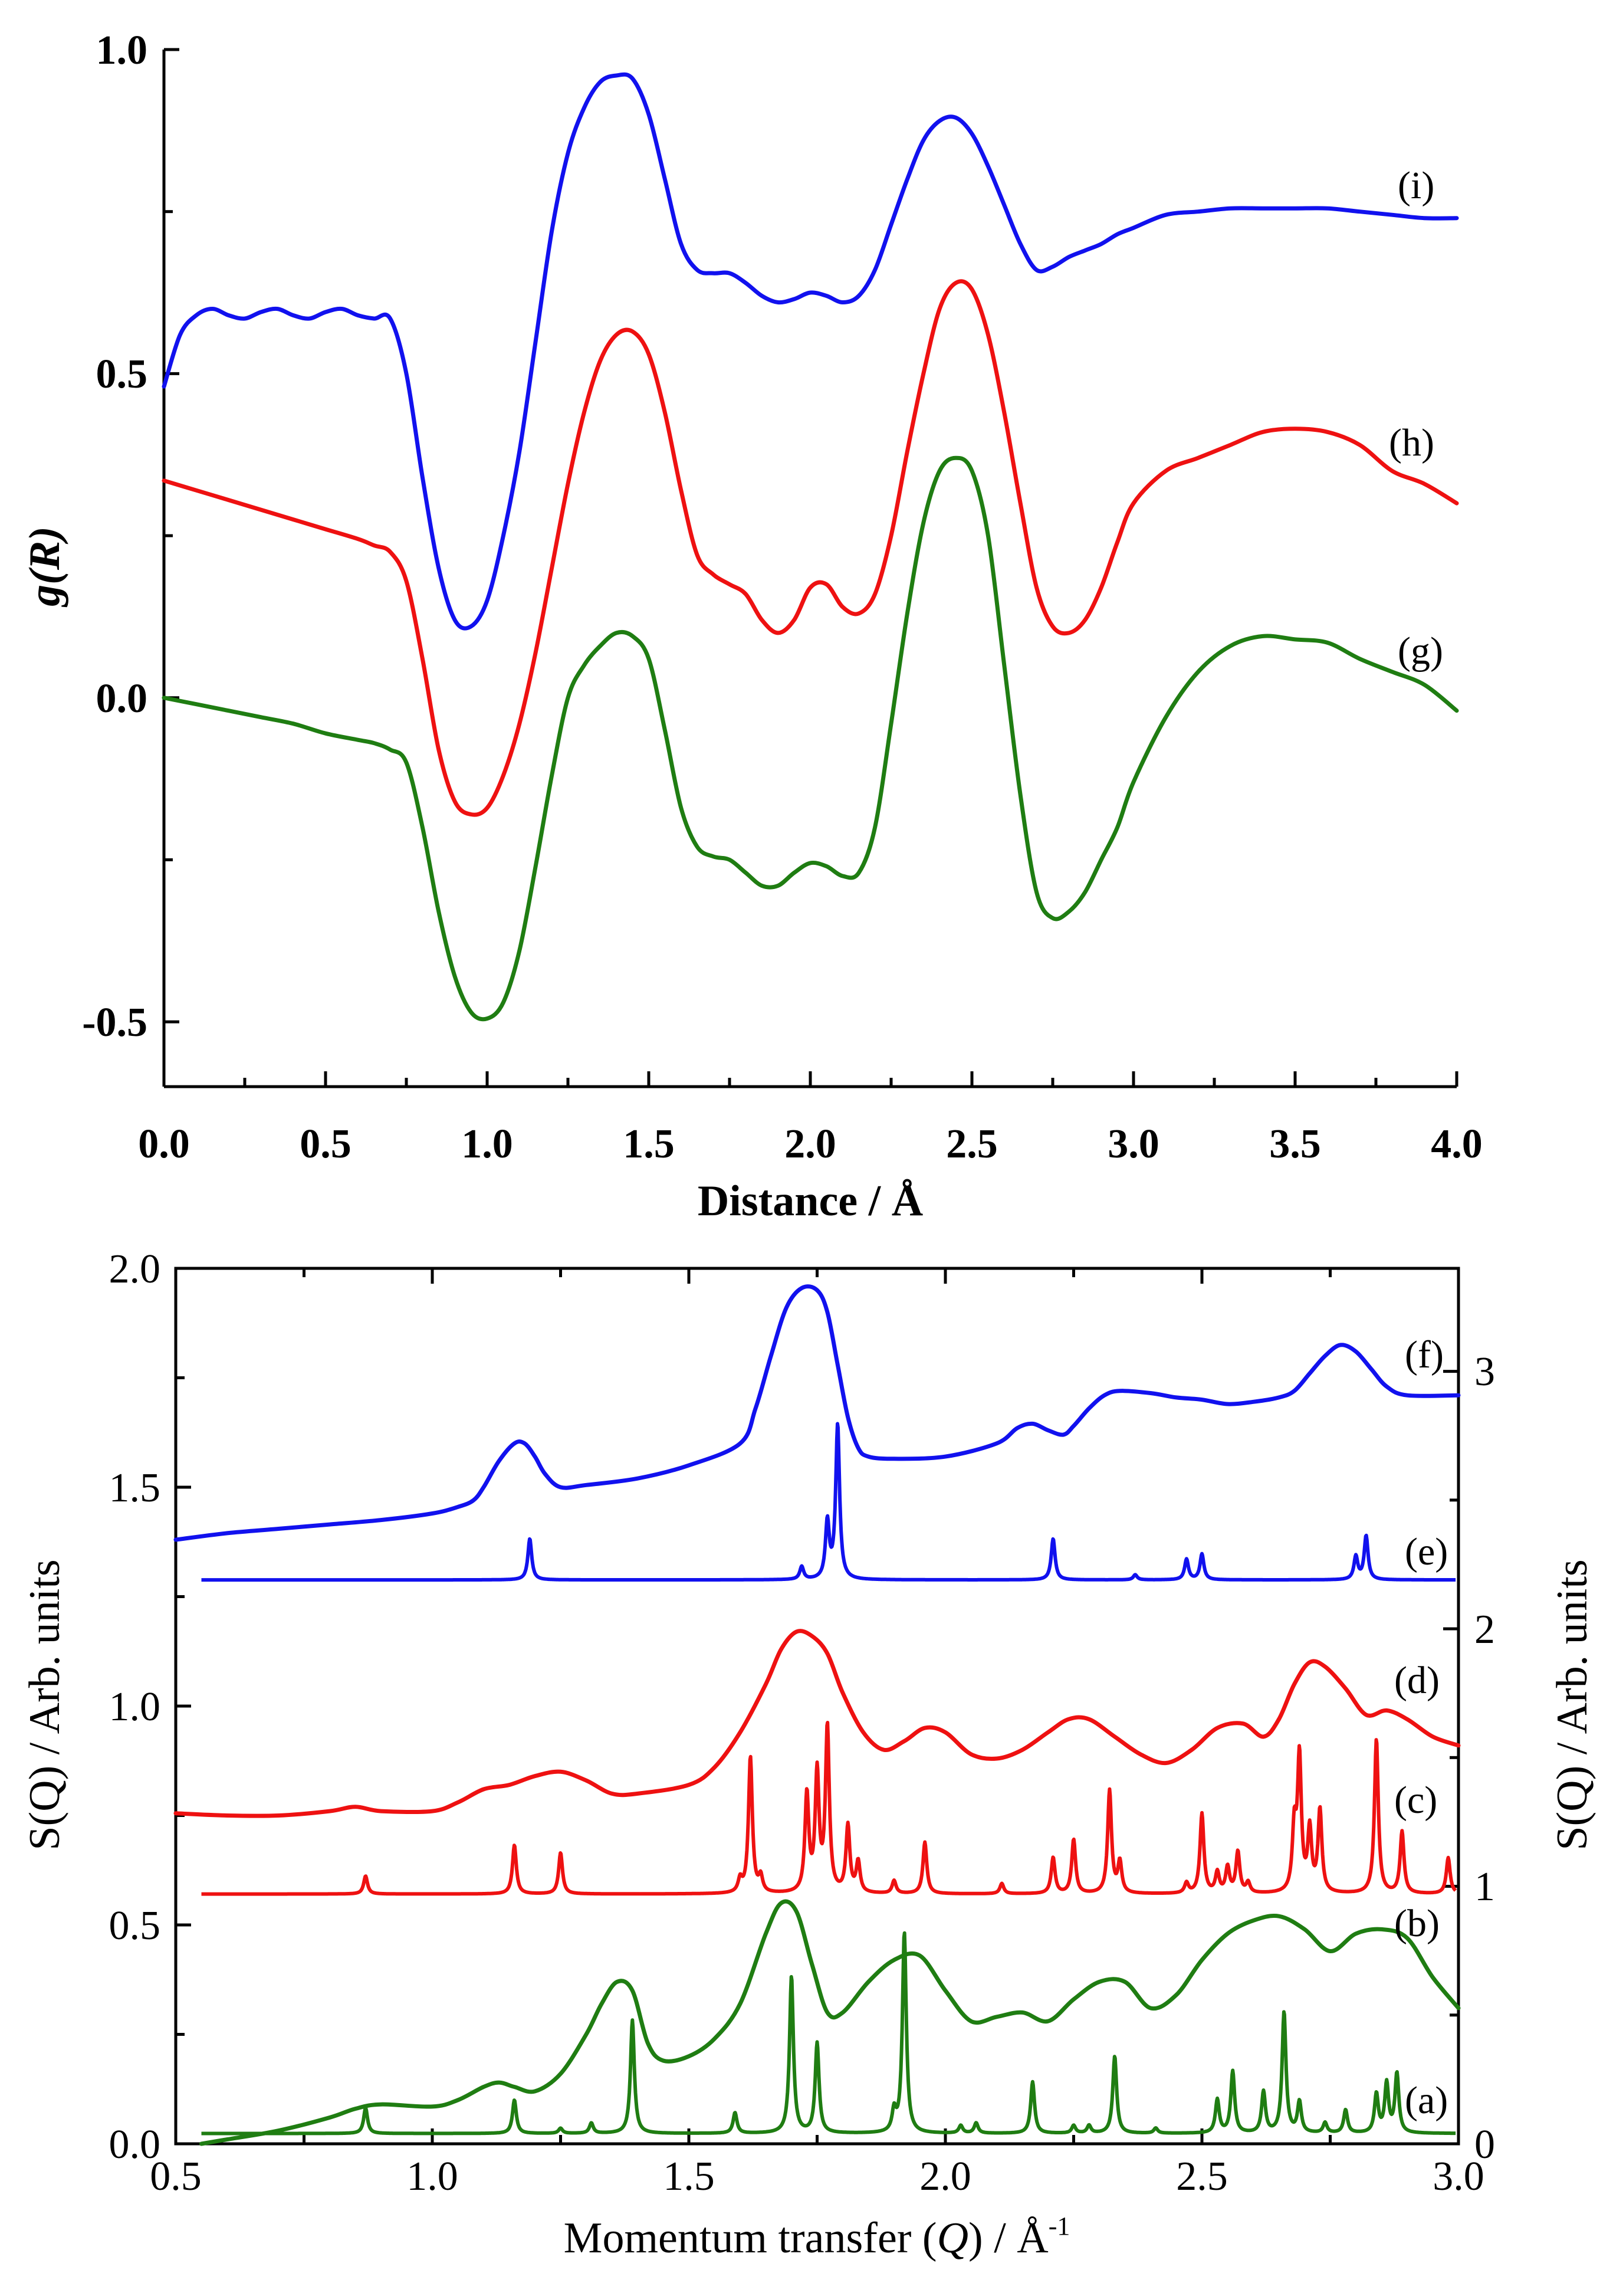 The height and width of the screenshot is (2296, 1613). I want to click on bottom-right-y-tick-label: 0, so click(1484, 2144).